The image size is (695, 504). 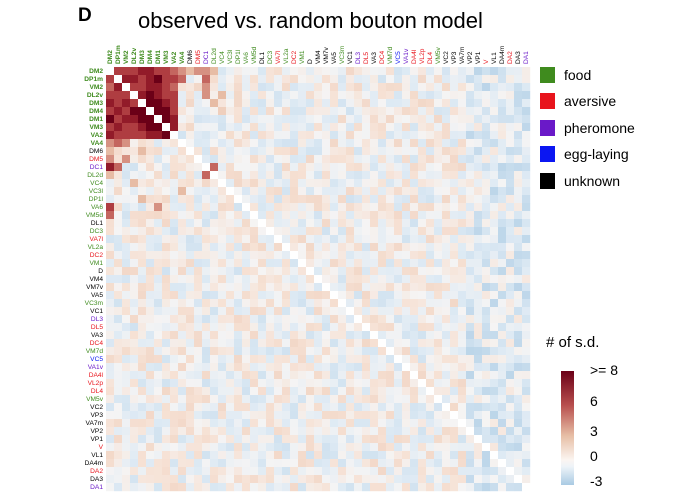 I want to click on row-label: DL1, so click(x=97, y=223).